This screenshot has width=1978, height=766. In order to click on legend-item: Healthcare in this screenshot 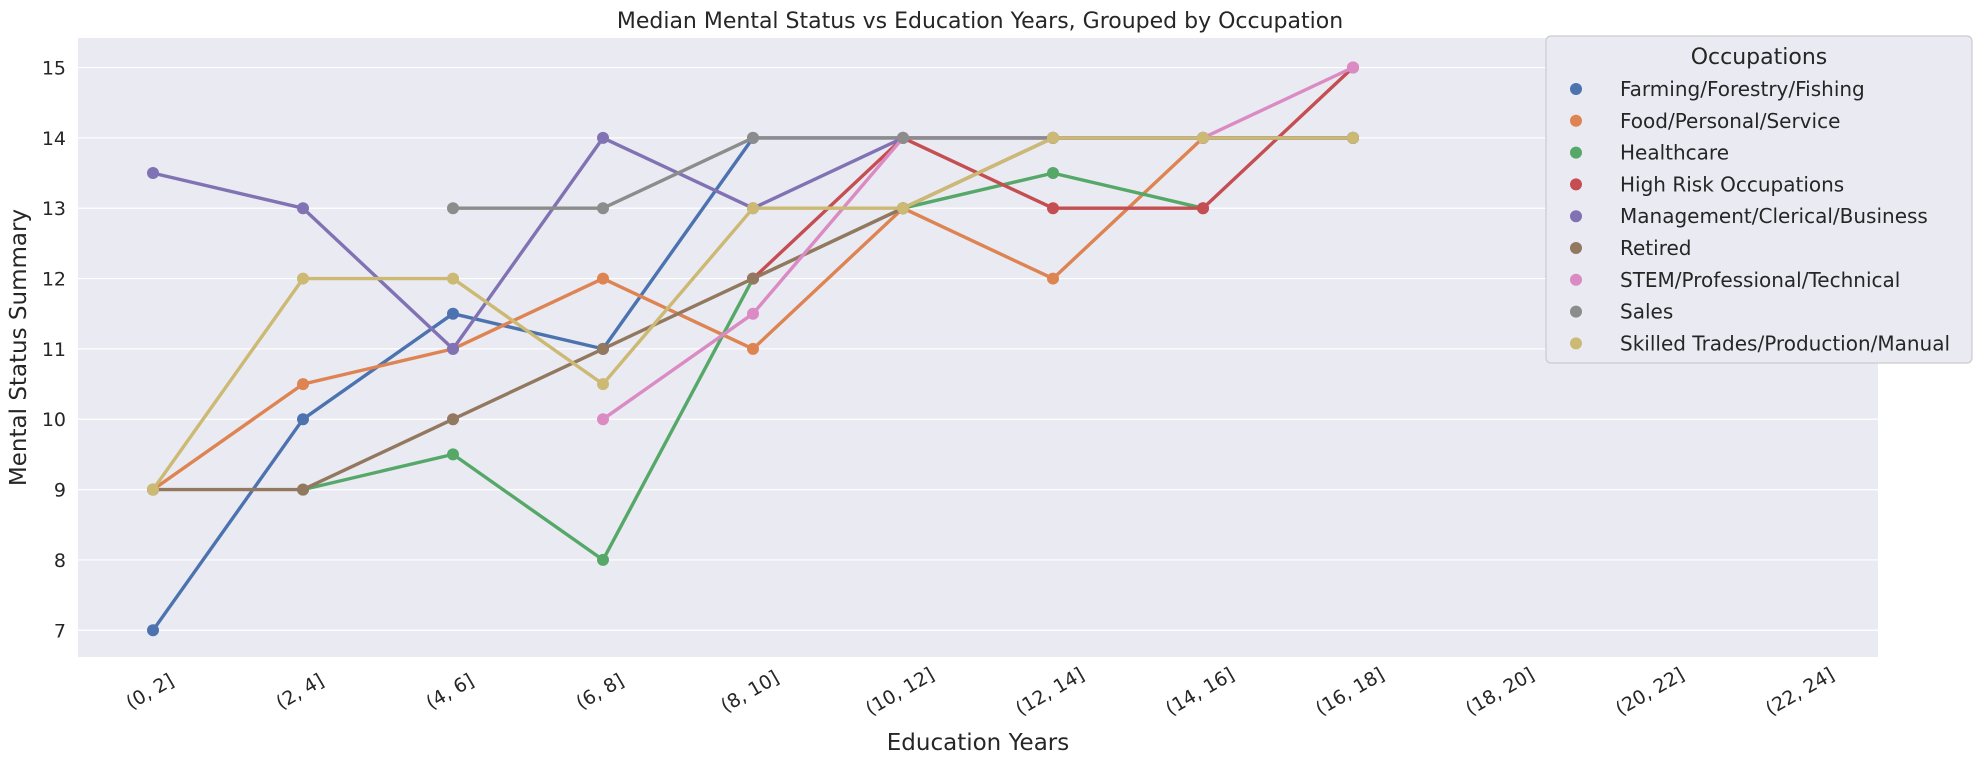, I will do `click(1649, 153)`.